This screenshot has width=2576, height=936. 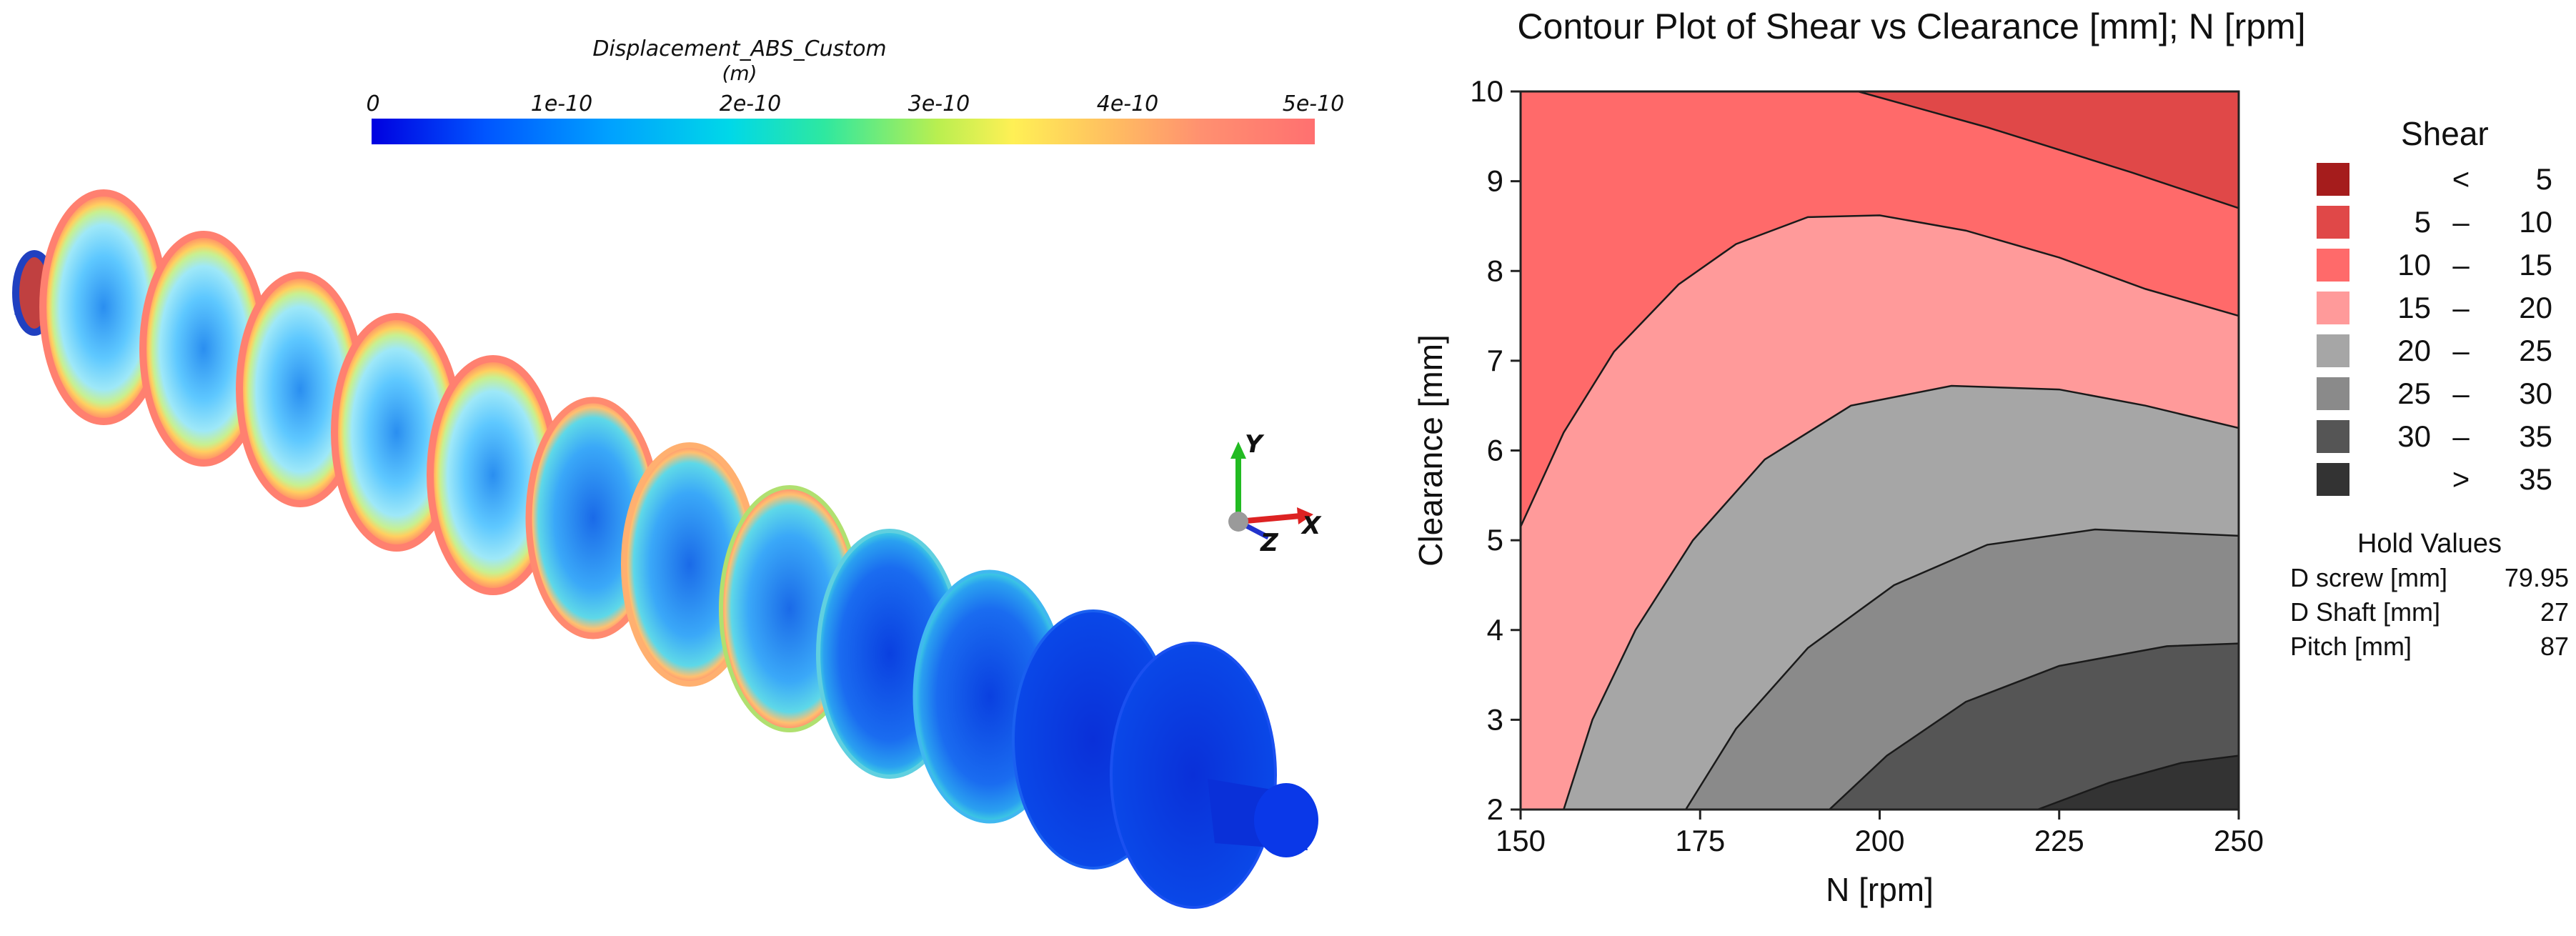 What do you see at coordinates (2445, 133) in the screenshot?
I see `legend-title: Shear` at bounding box center [2445, 133].